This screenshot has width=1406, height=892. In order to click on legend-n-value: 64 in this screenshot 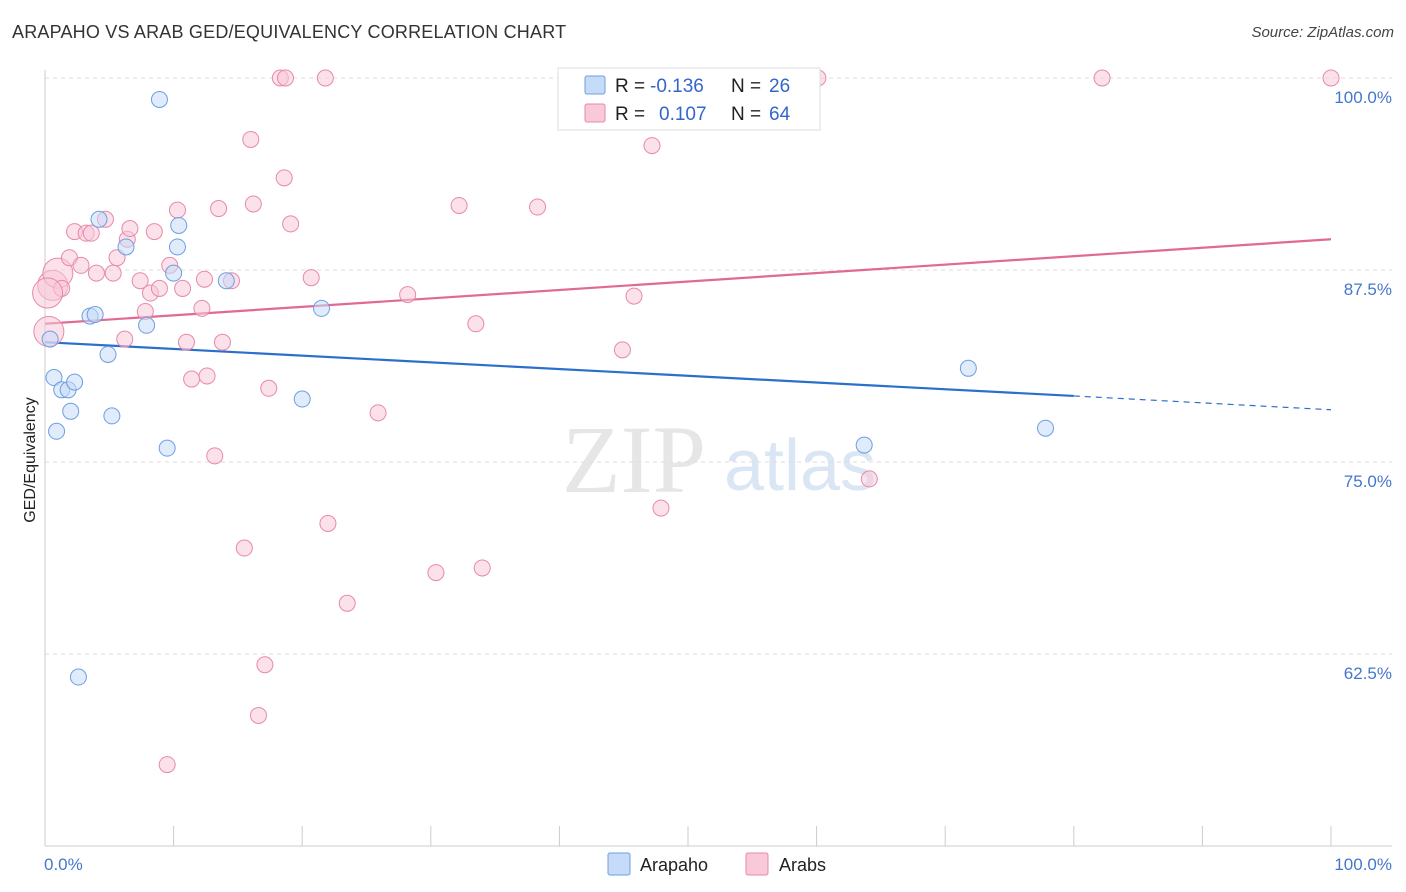, I will do `click(780, 114)`.